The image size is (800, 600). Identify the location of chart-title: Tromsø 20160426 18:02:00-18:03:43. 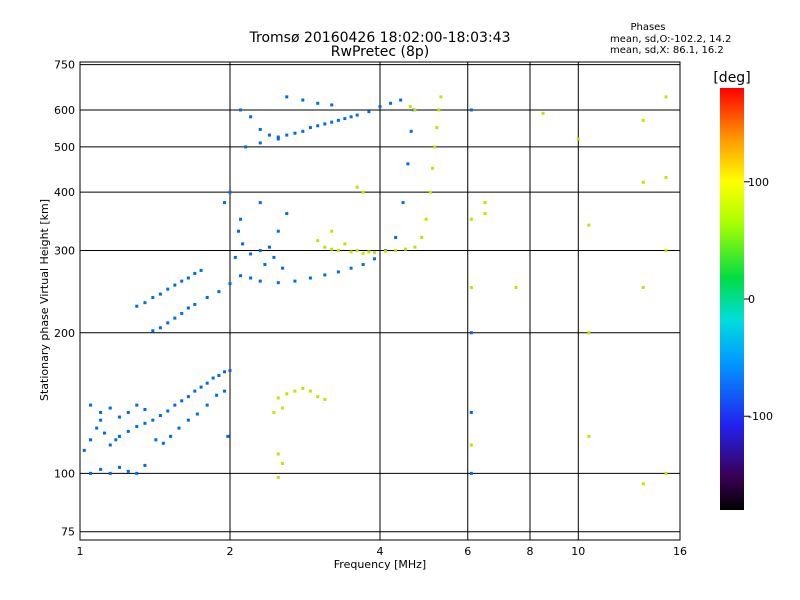
(380, 38).